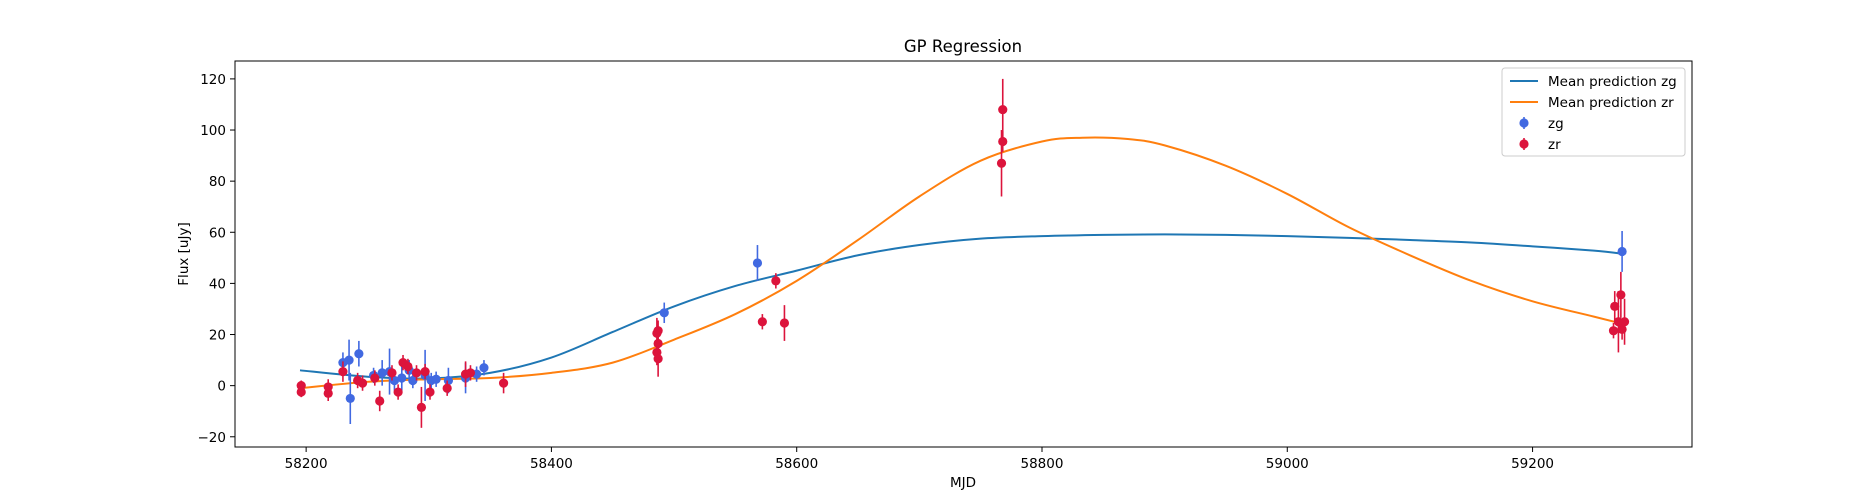  I want to click on legend-entry-zr-points: zr, so click(1540, 145).